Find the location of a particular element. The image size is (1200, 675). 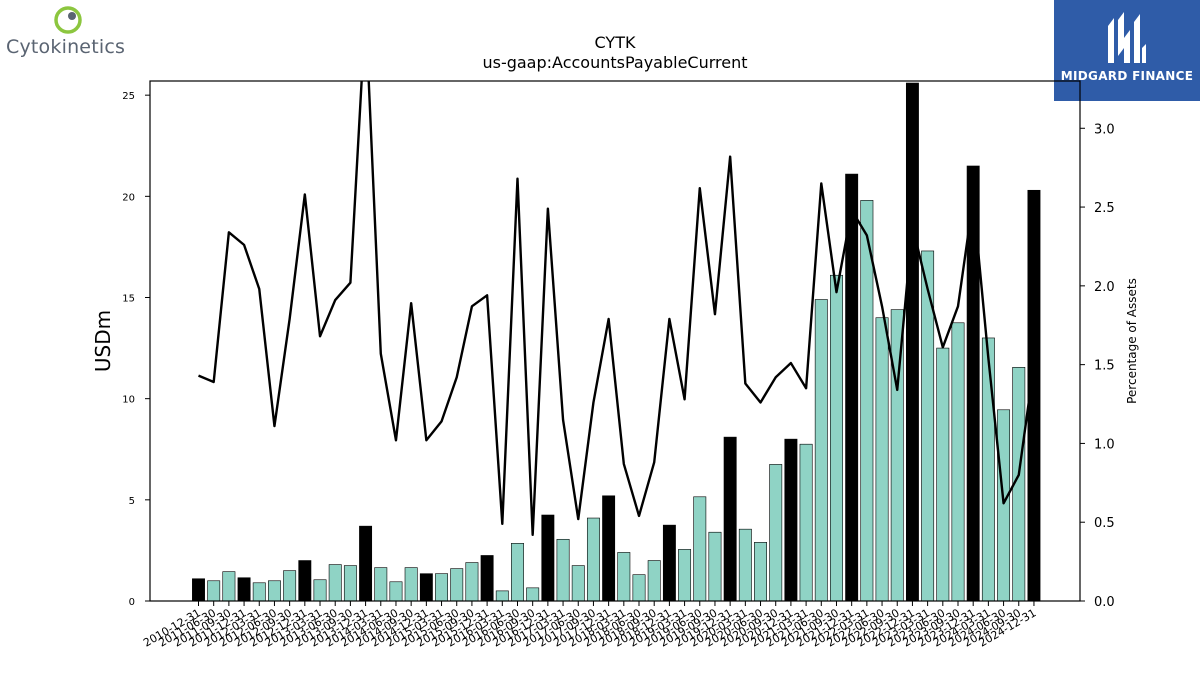

y-left-axis: 0 5 10 15 20 25 is located at coordinates (136, 349).